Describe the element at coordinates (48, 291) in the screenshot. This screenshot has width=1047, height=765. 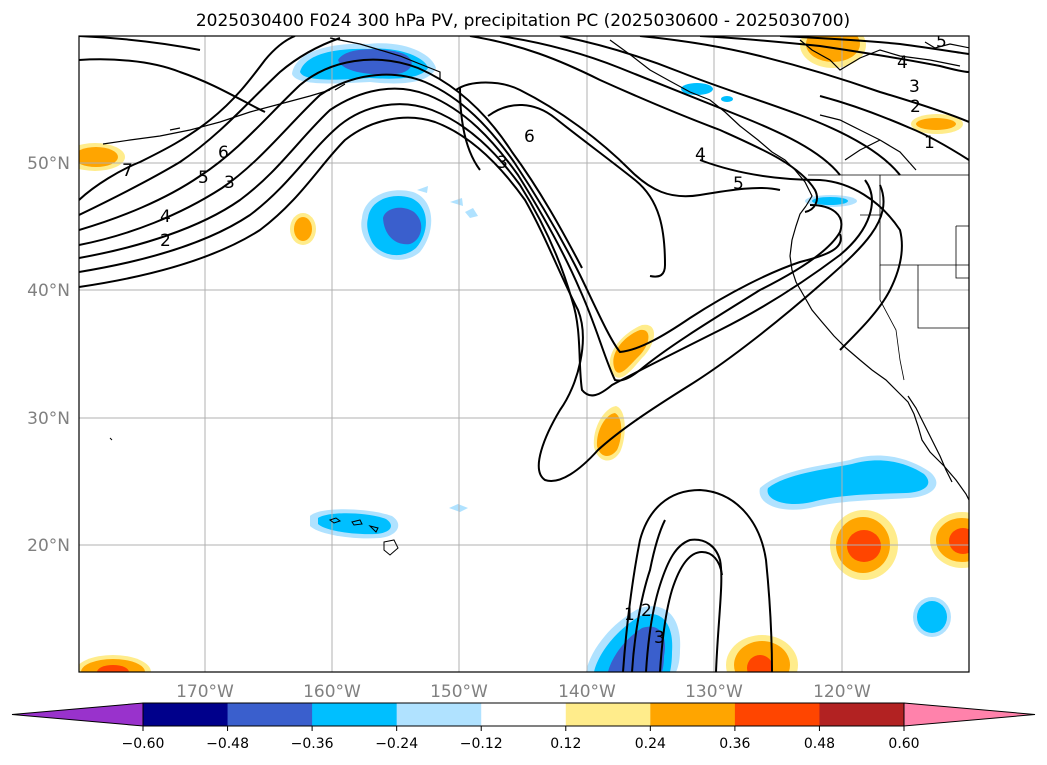
I see `lat-label: 40°N` at that location.